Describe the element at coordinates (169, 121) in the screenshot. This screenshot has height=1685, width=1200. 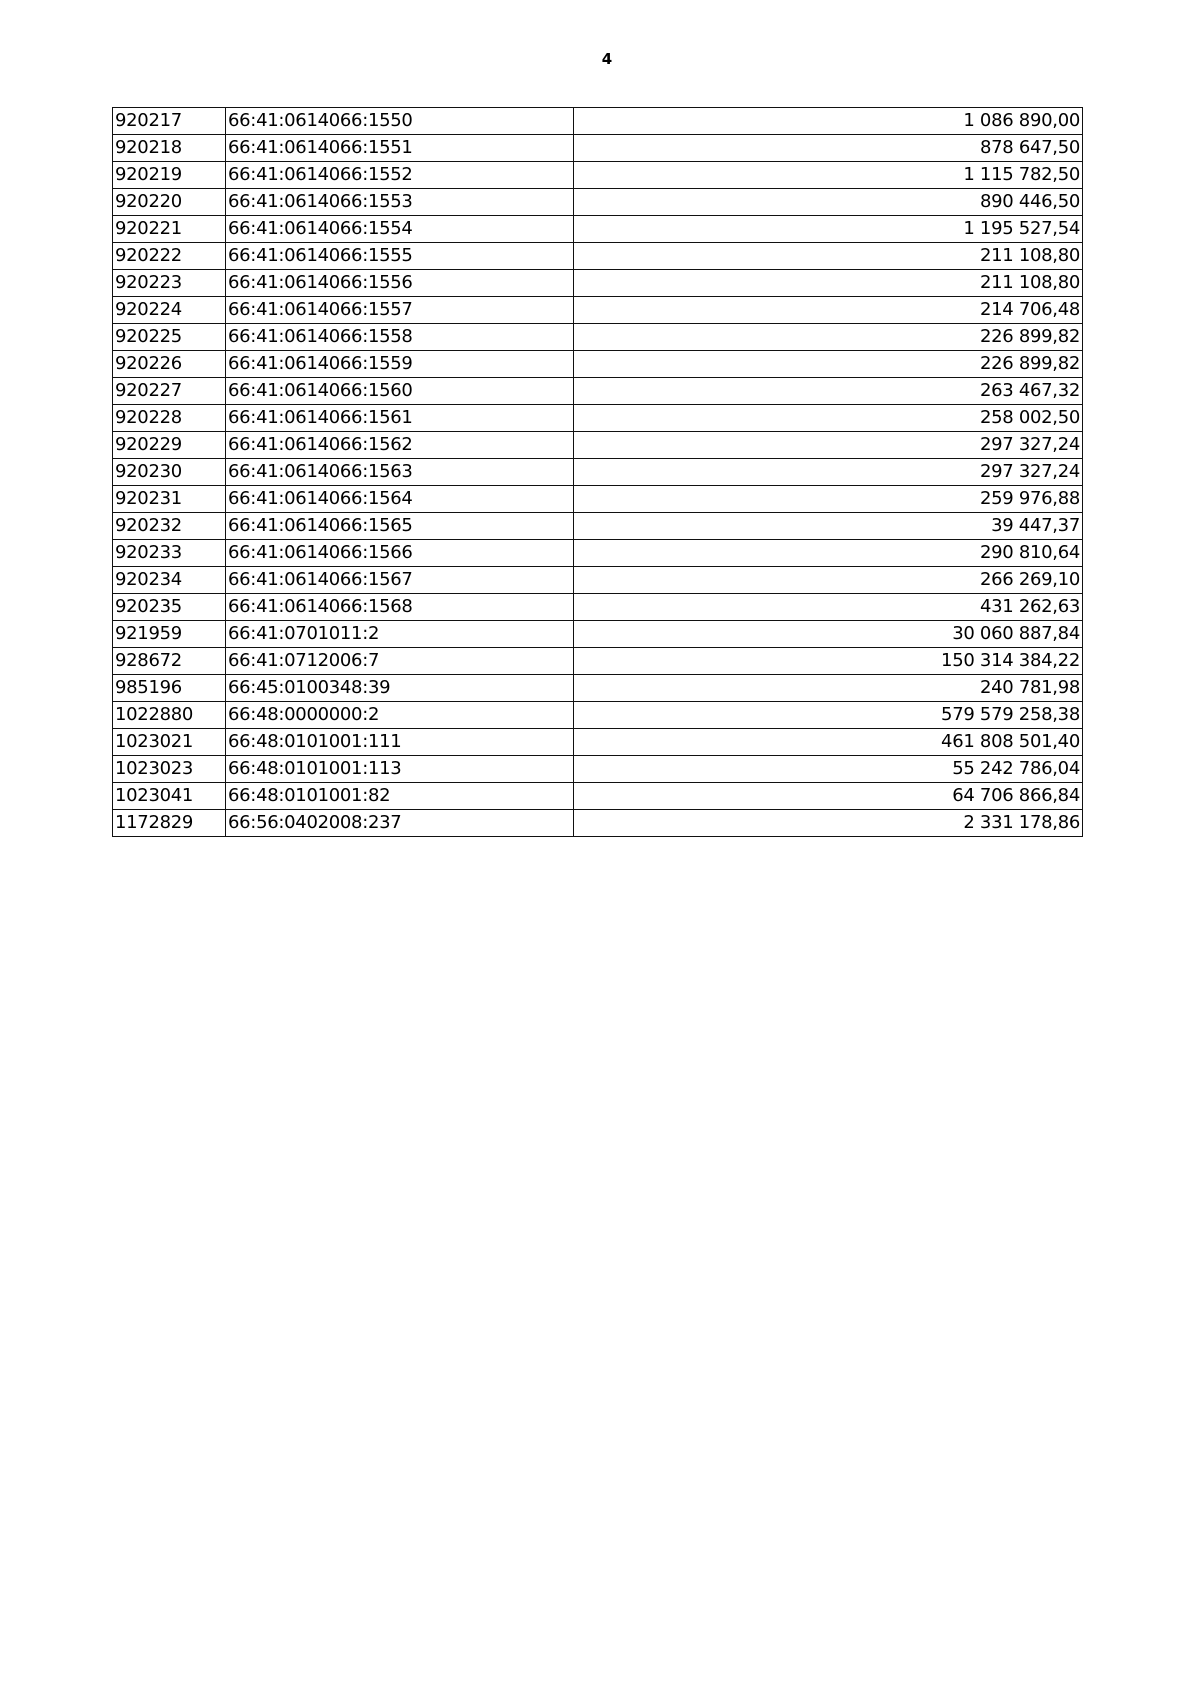
I see `row-id-cell: 920217` at that location.